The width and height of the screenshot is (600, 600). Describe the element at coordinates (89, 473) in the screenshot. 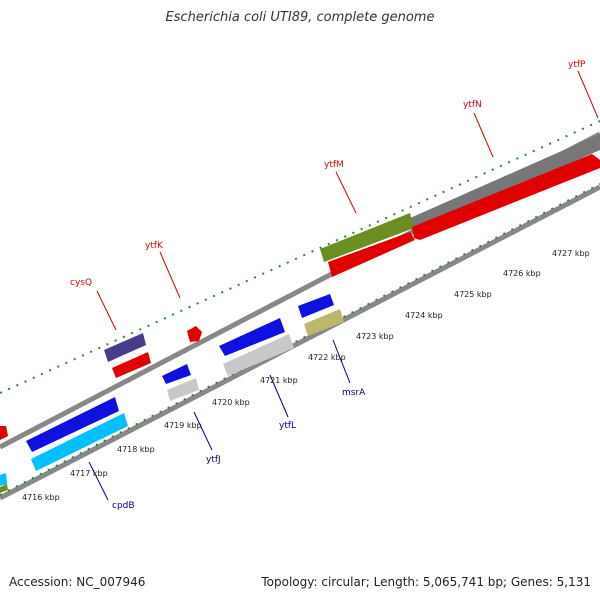

I see `kbp-label: 4717 kbp` at that location.